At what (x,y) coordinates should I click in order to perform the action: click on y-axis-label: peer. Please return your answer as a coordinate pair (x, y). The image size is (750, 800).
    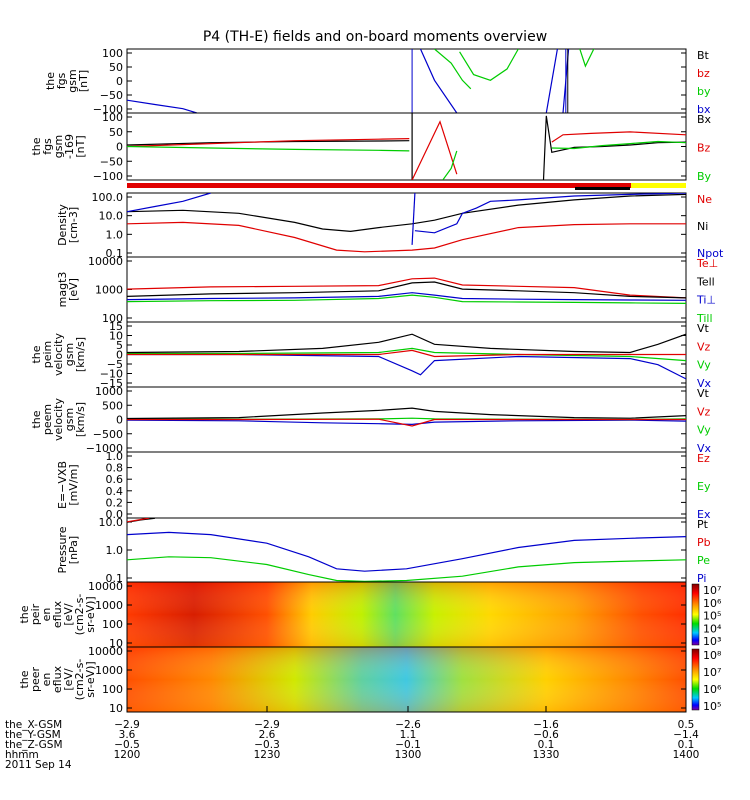
    Looking at the image, I should click on (35, 680).